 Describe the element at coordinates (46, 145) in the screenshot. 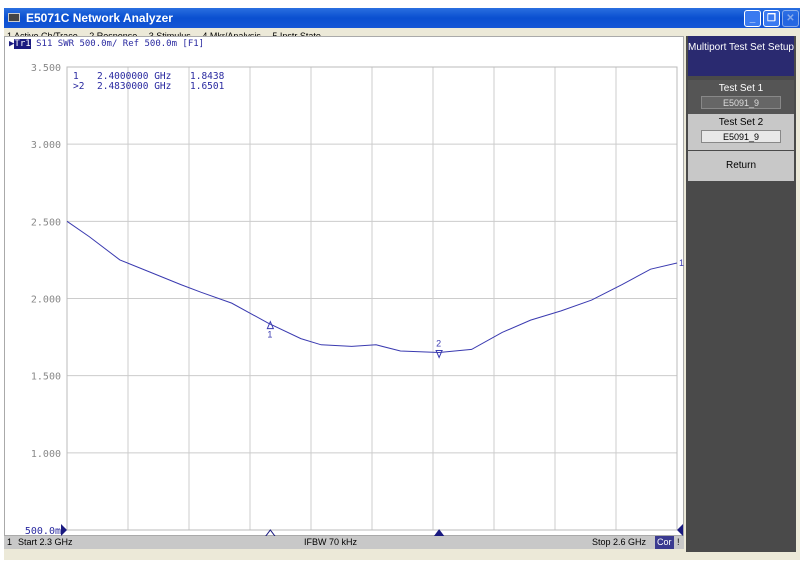

I see `y-tick-label: 3.000` at that location.